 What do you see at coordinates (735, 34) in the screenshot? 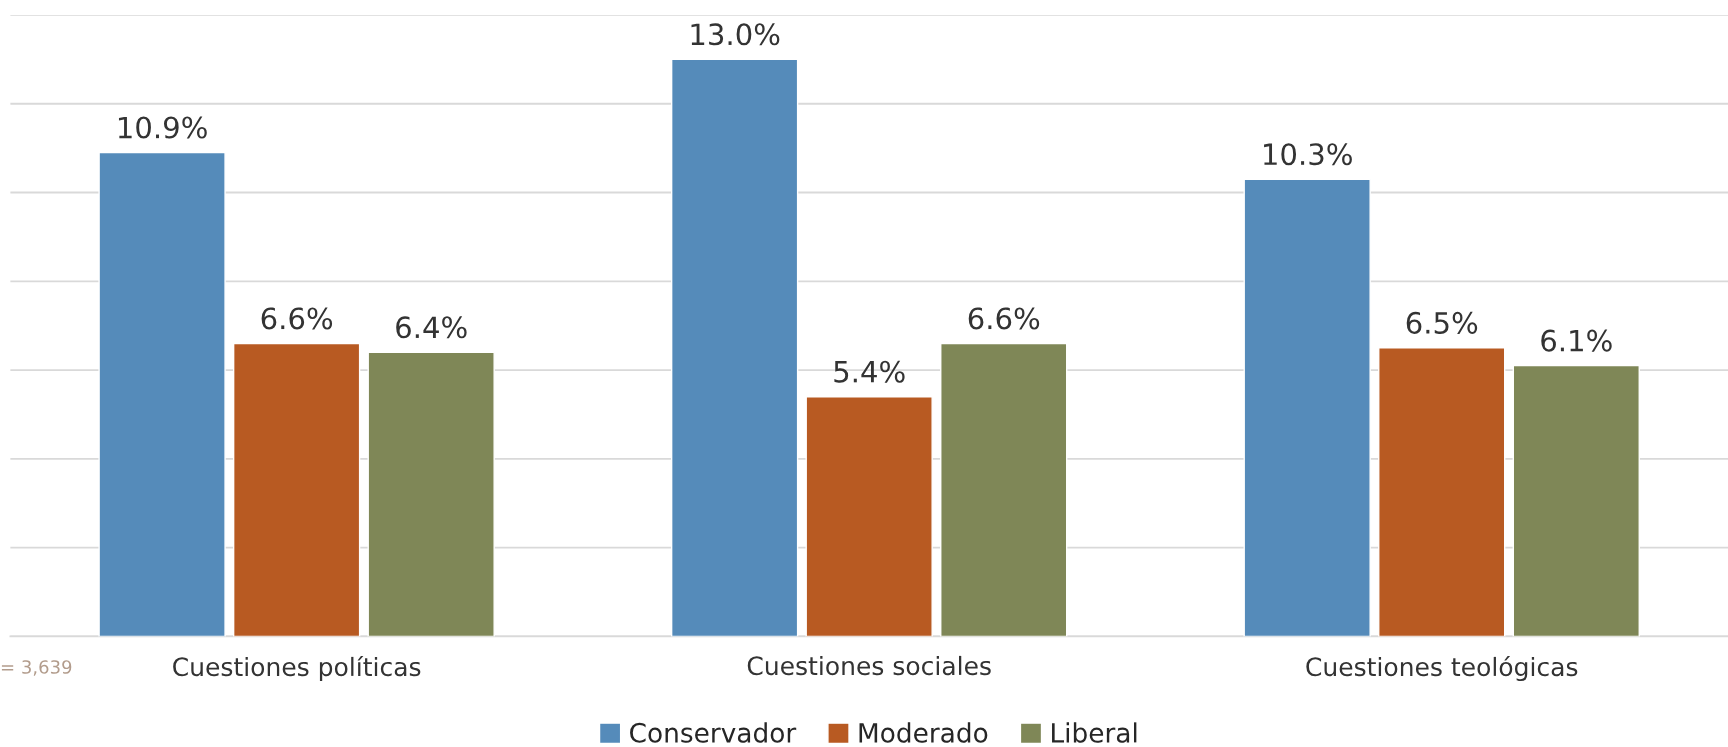
I see `data-label: 13.0%` at bounding box center [735, 34].